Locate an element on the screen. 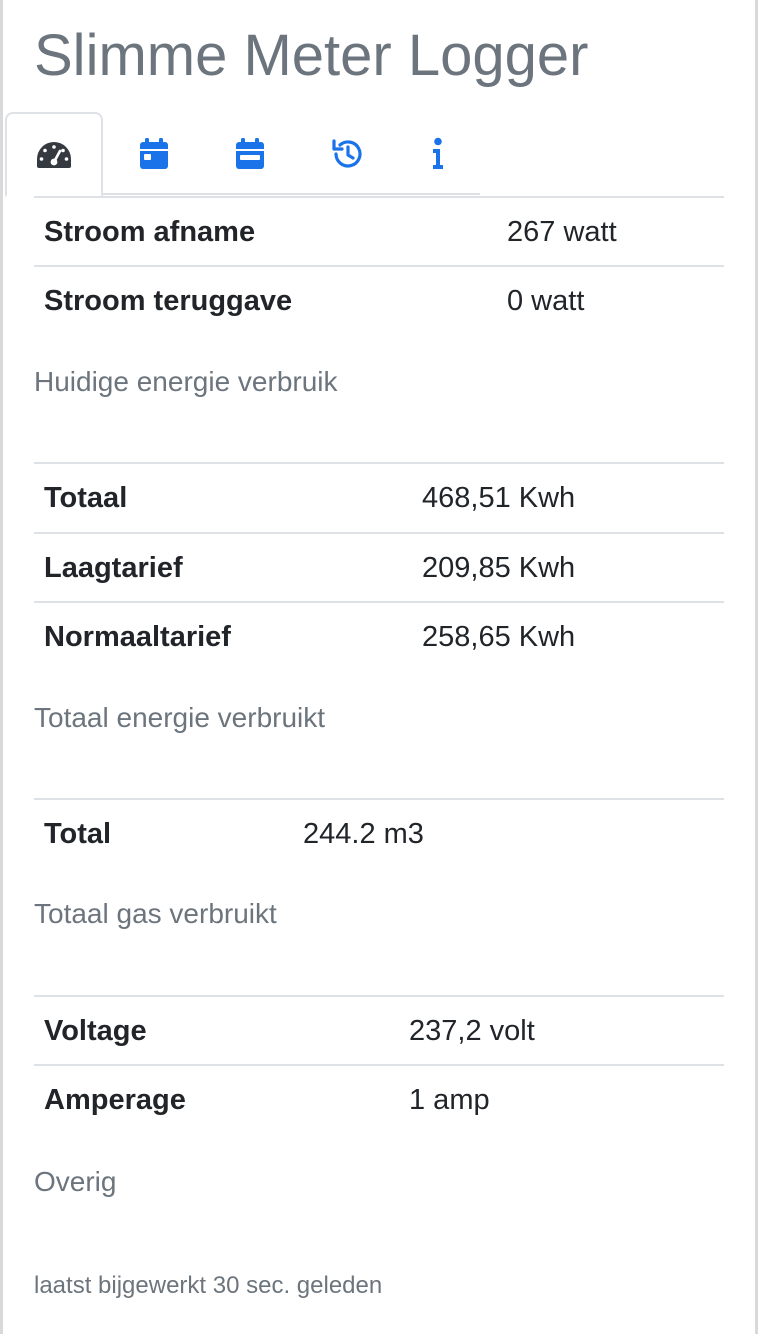  table-row: Normaaltarief 258,65 Kwh is located at coordinates (379, 637).